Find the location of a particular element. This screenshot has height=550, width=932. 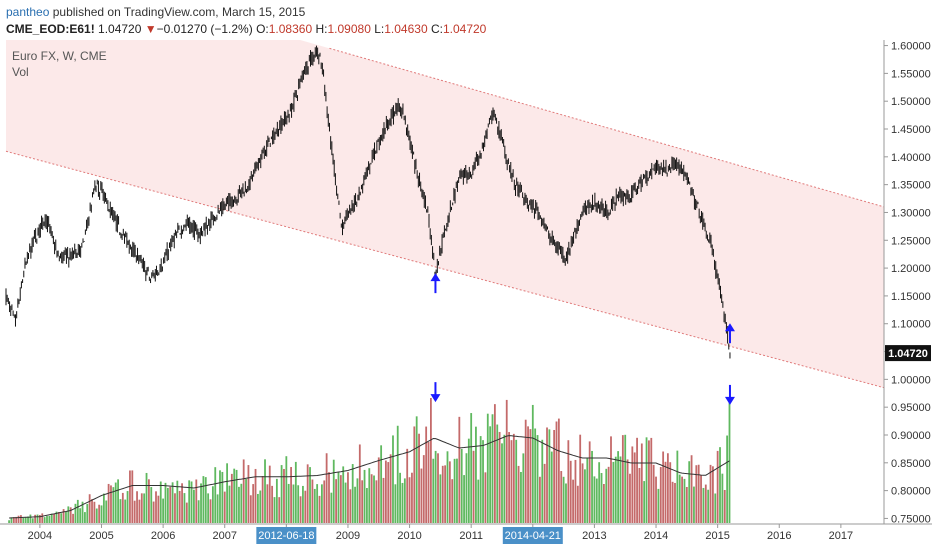

close-label: C: is located at coordinates (436, 29).